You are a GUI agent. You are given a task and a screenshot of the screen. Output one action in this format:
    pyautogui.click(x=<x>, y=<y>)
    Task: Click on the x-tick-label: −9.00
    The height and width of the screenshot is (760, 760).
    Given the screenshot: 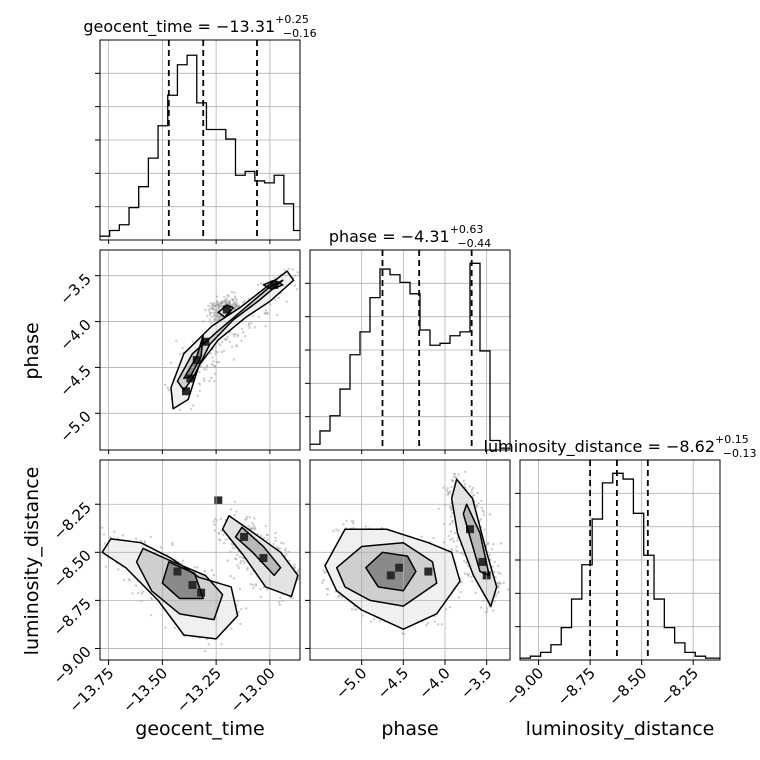 What is the action you would take?
    pyautogui.click(x=524, y=686)
    